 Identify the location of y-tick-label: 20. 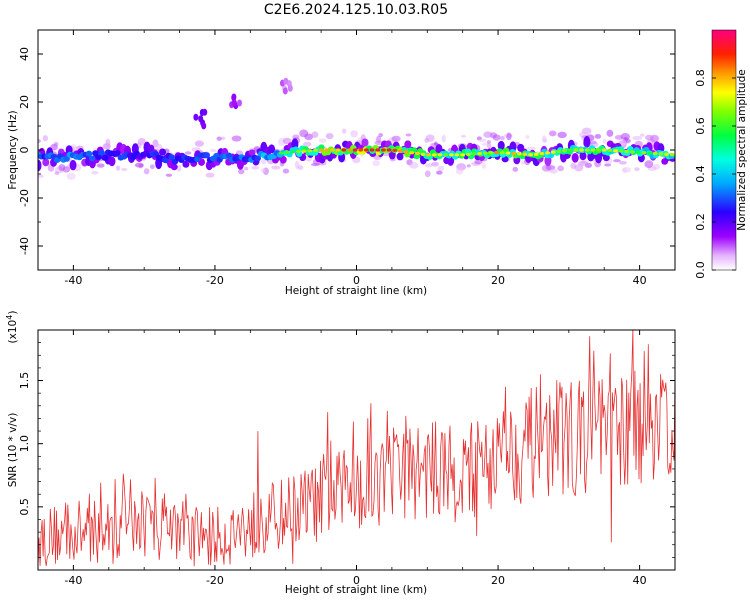
(24, 102).